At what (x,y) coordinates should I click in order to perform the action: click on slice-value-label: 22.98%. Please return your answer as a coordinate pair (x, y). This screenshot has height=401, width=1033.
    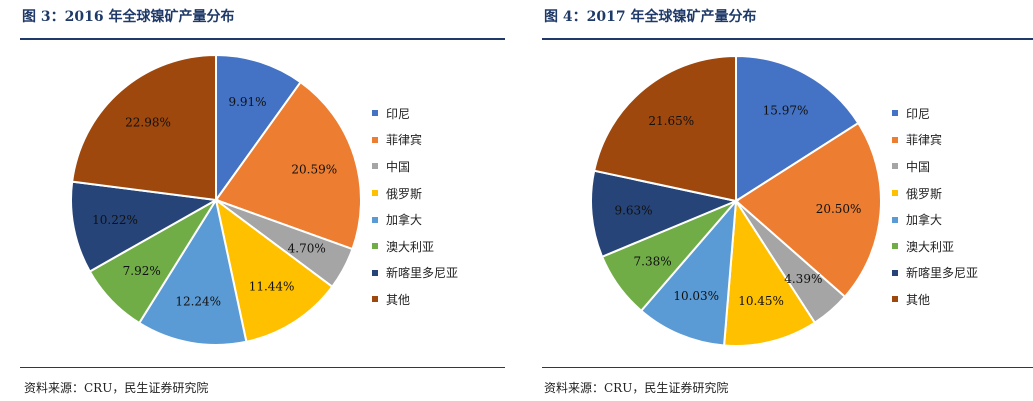
    Looking at the image, I should click on (148, 123).